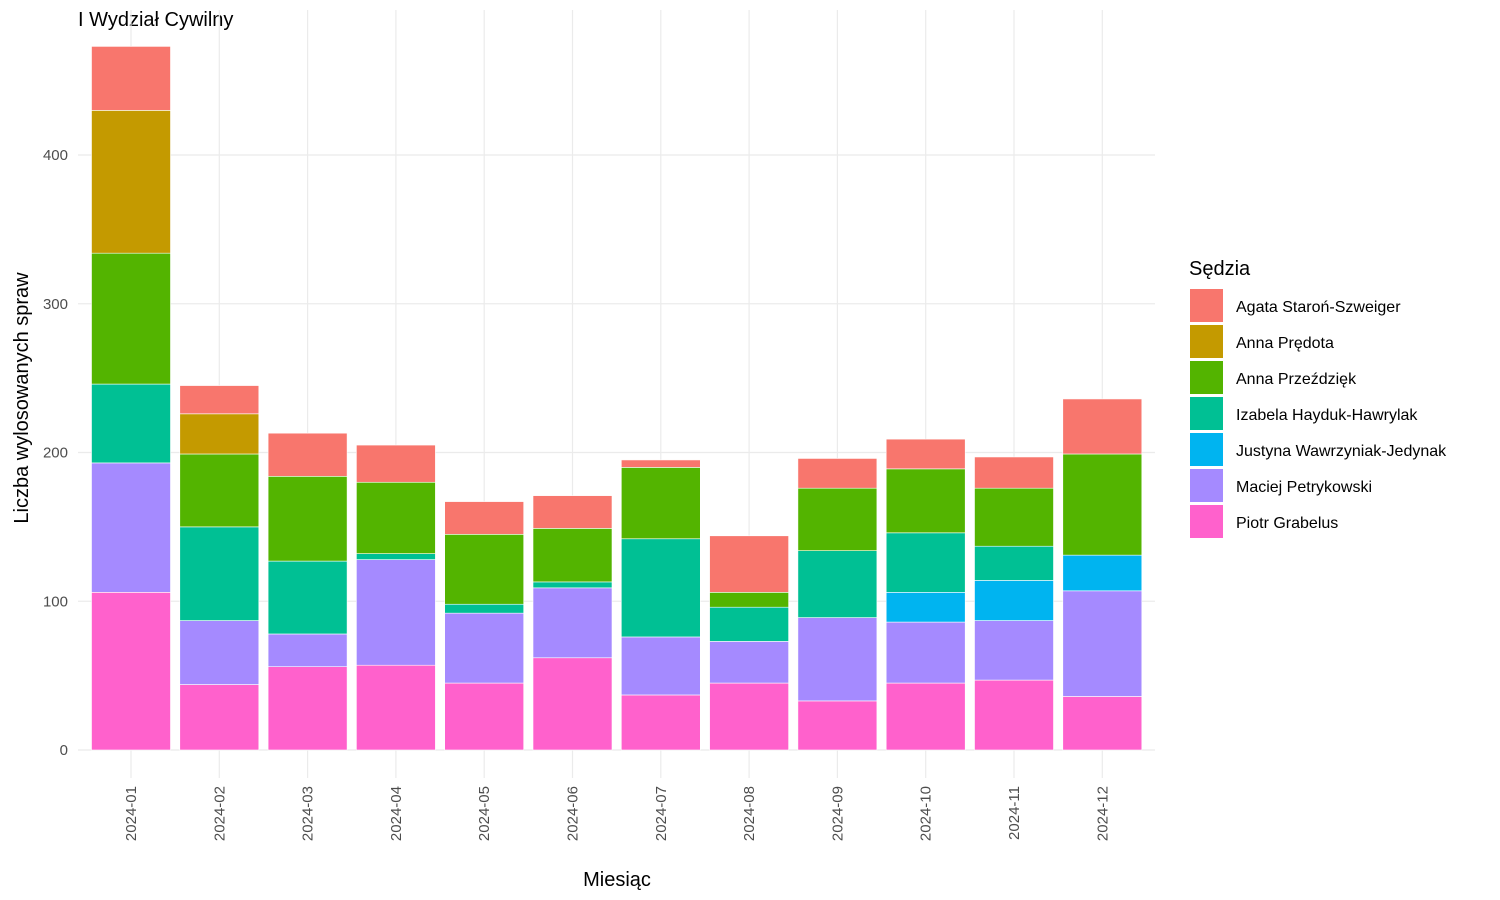 This screenshot has width=1500, height=900. Describe the element at coordinates (1220, 269) in the screenshot. I see `legend-title: Sędzia` at that location.